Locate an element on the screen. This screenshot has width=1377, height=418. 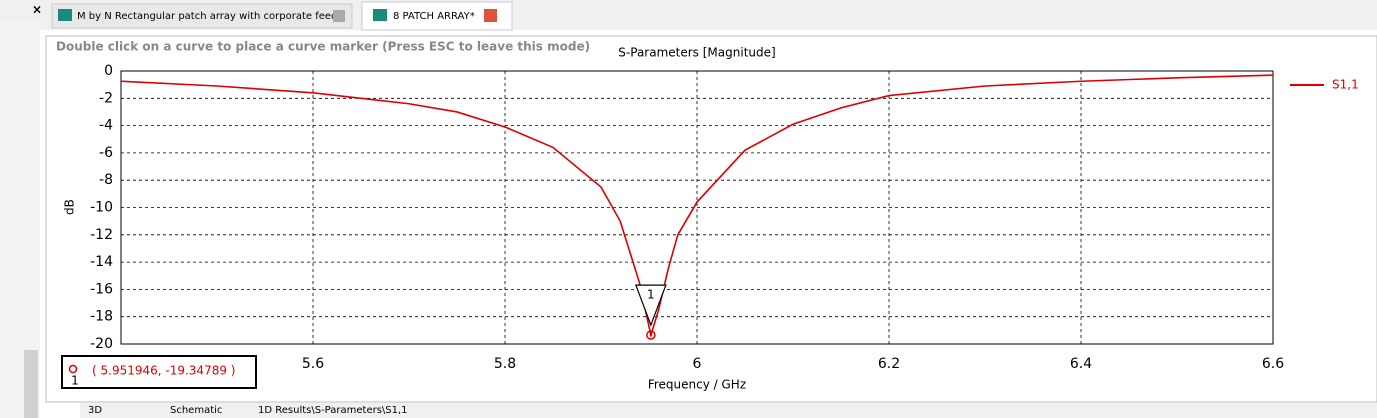
chart-title: S-Parameters [Magnitude] is located at coordinates (696, 53).